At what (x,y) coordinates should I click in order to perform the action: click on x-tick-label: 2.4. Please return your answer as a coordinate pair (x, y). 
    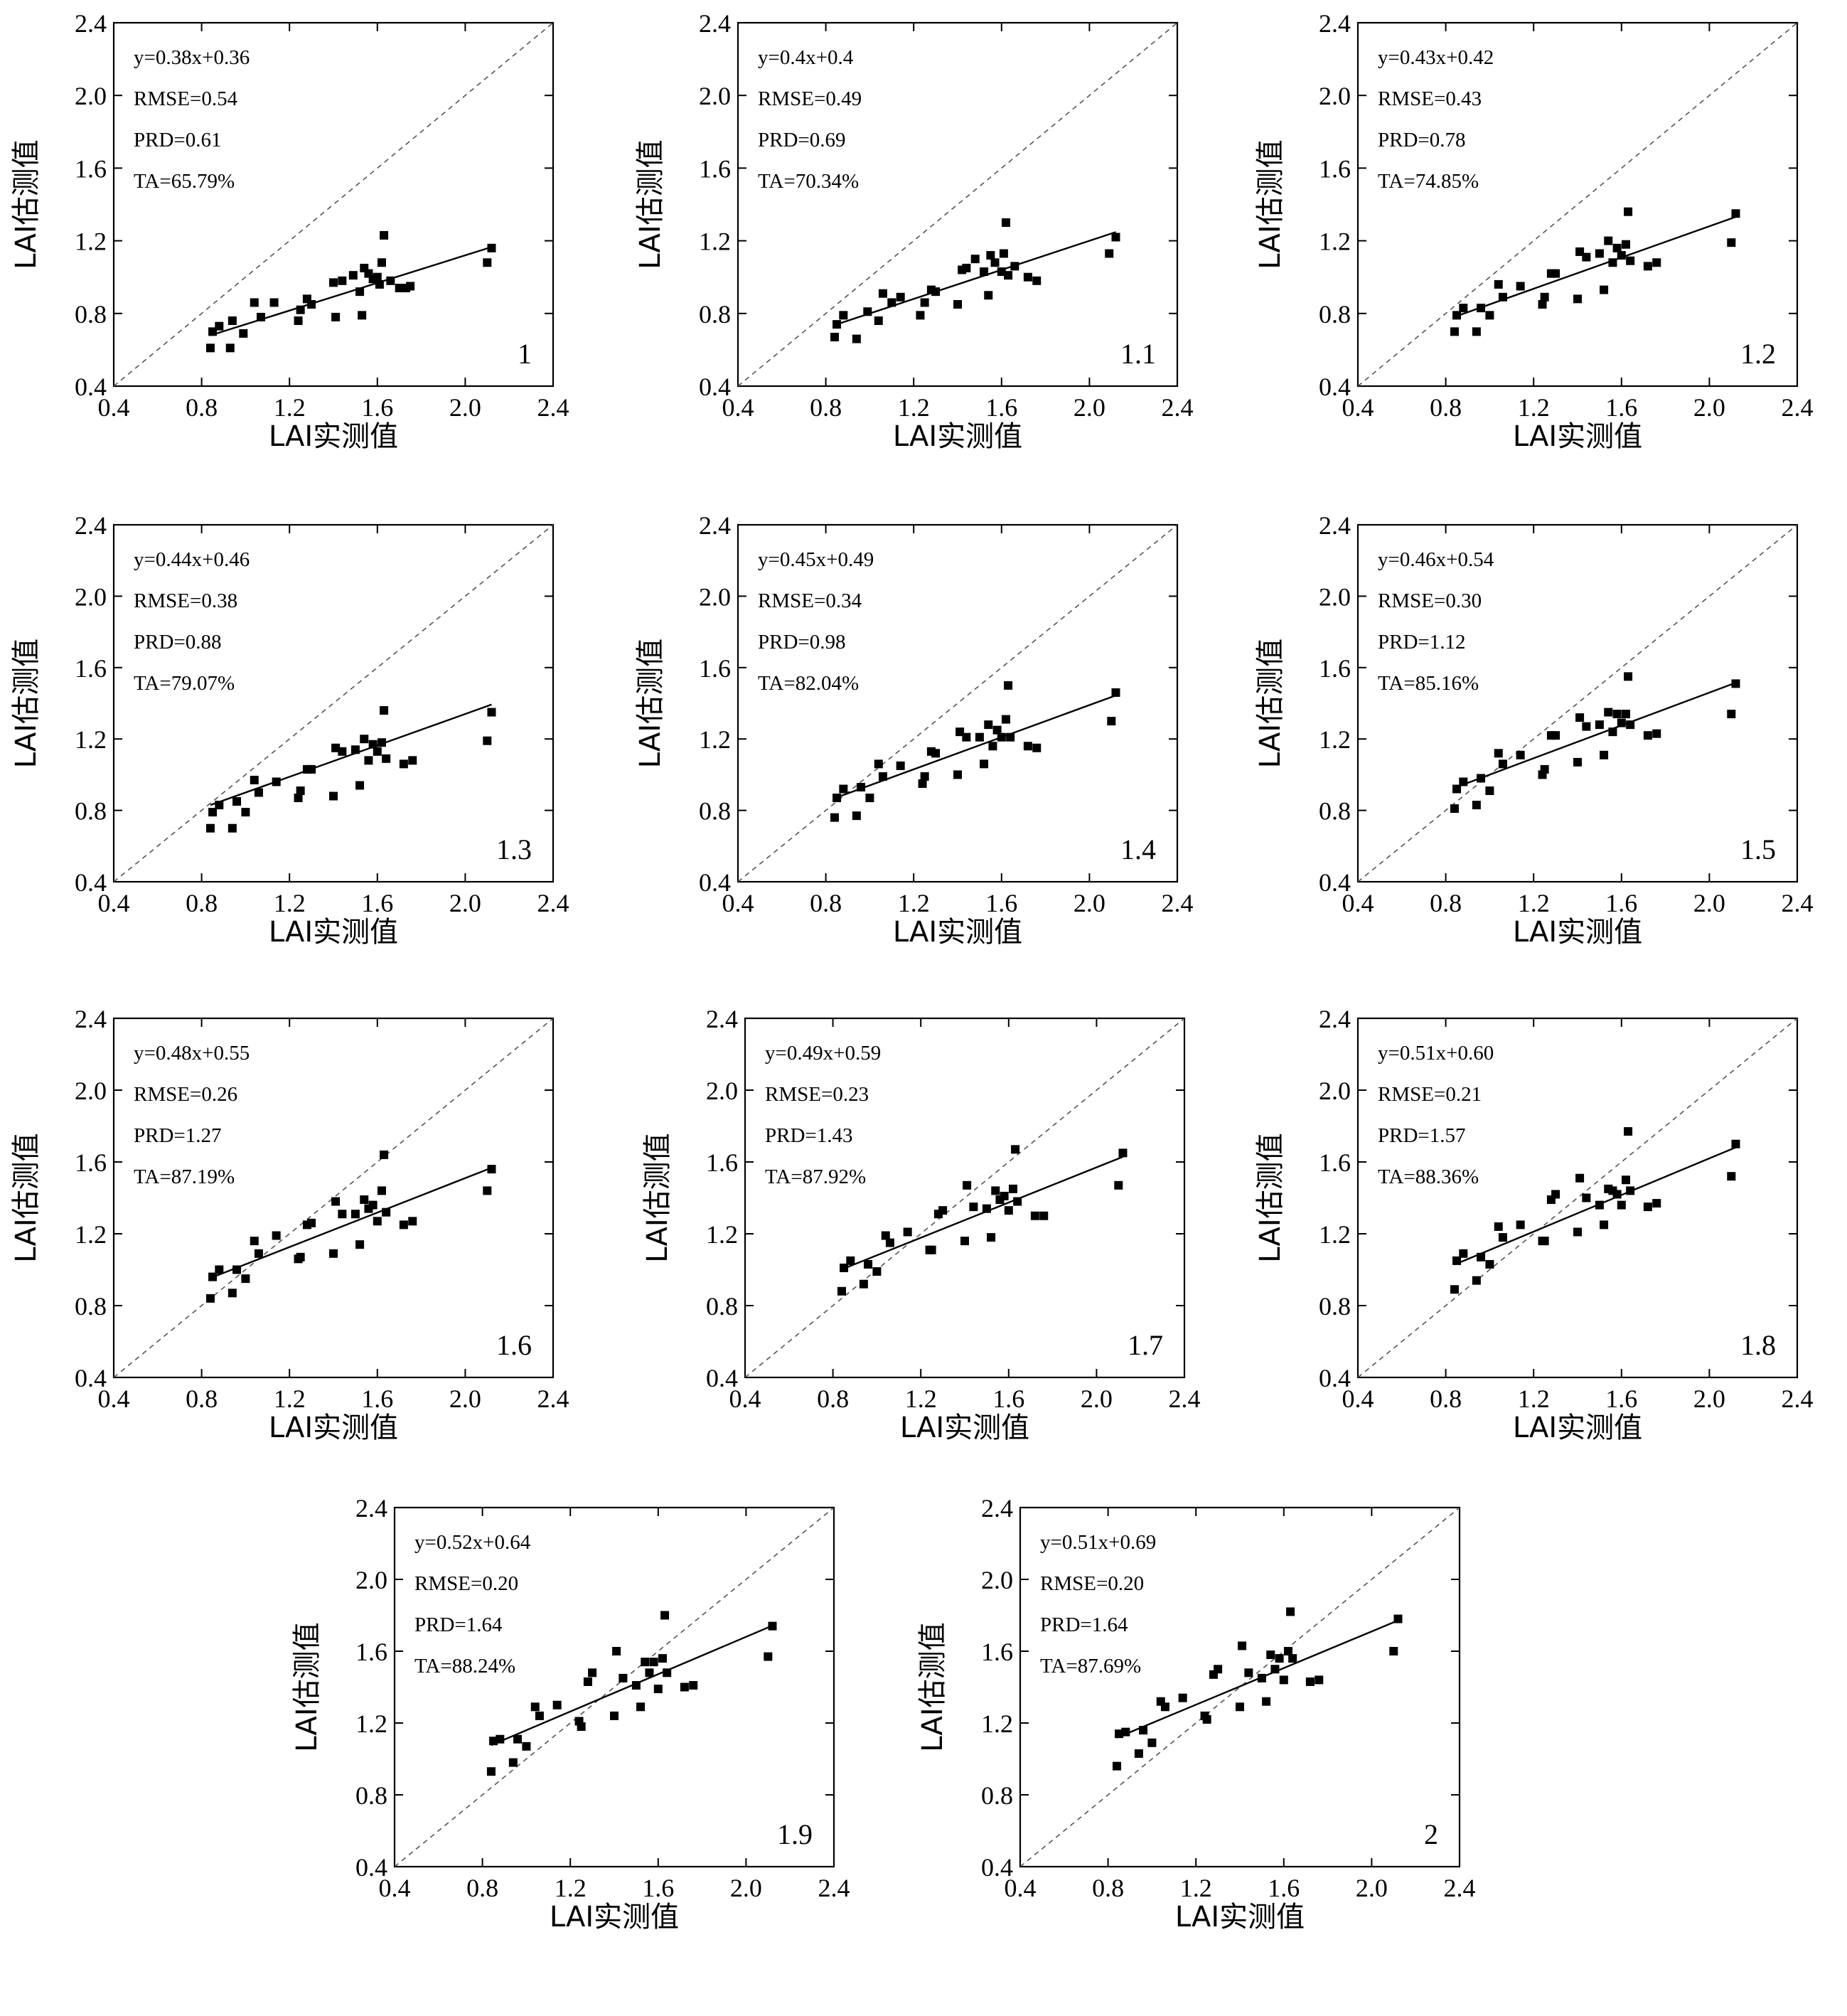
    Looking at the image, I should click on (1798, 903).